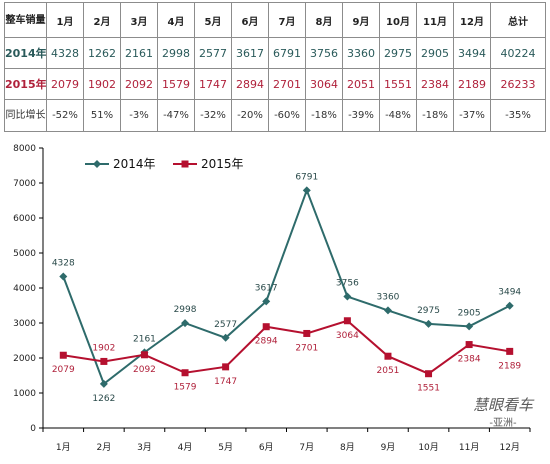 The height and width of the screenshot is (464, 550). Describe the element at coordinates (134, 164) in the screenshot. I see `legend-label-2014: 2014年` at that location.